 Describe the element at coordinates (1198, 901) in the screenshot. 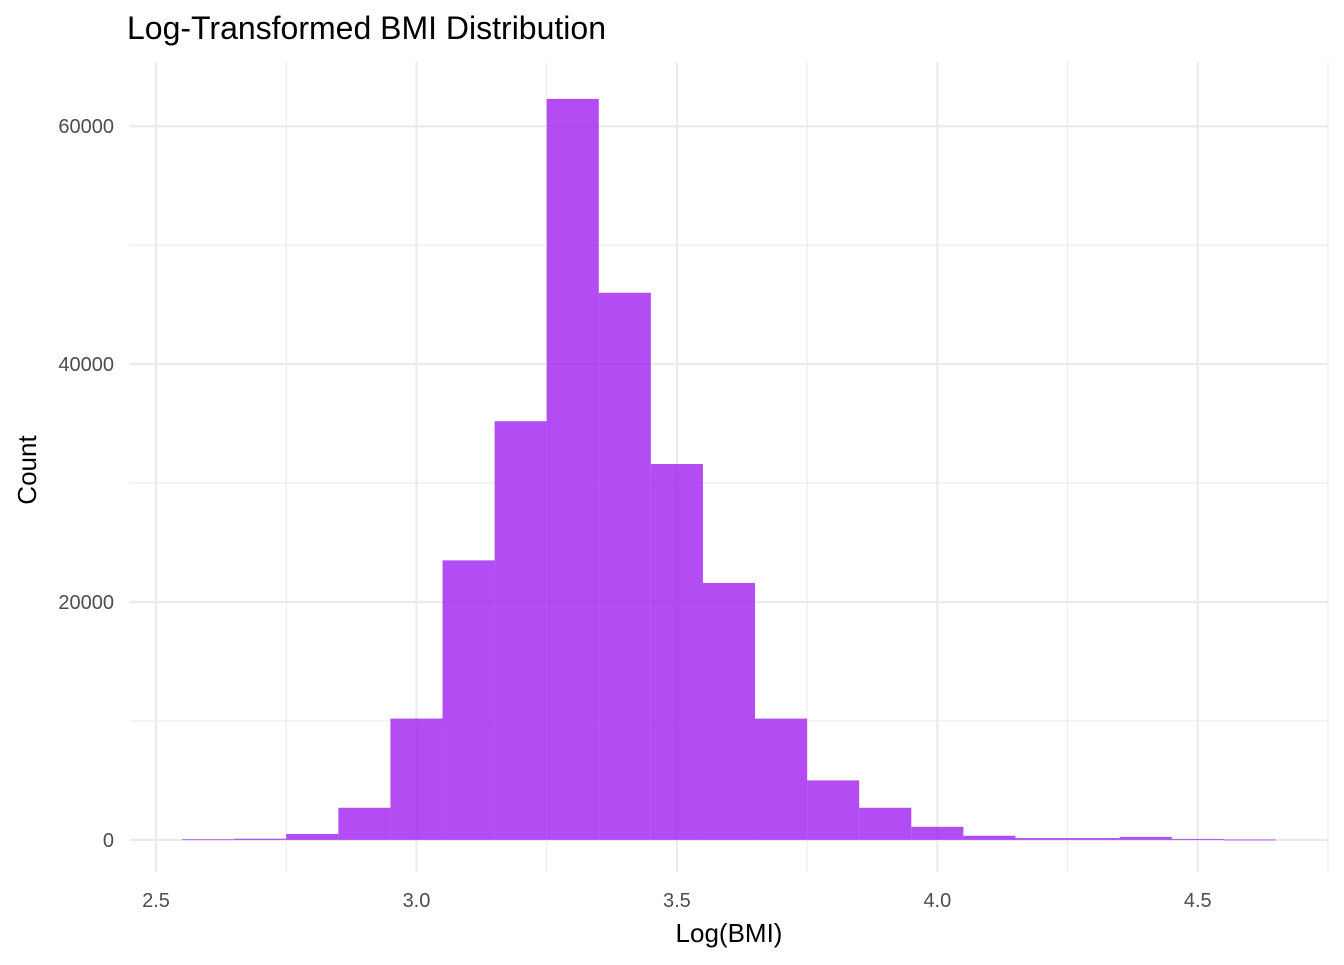

I see `x-tick-label: 4.5` at that location.